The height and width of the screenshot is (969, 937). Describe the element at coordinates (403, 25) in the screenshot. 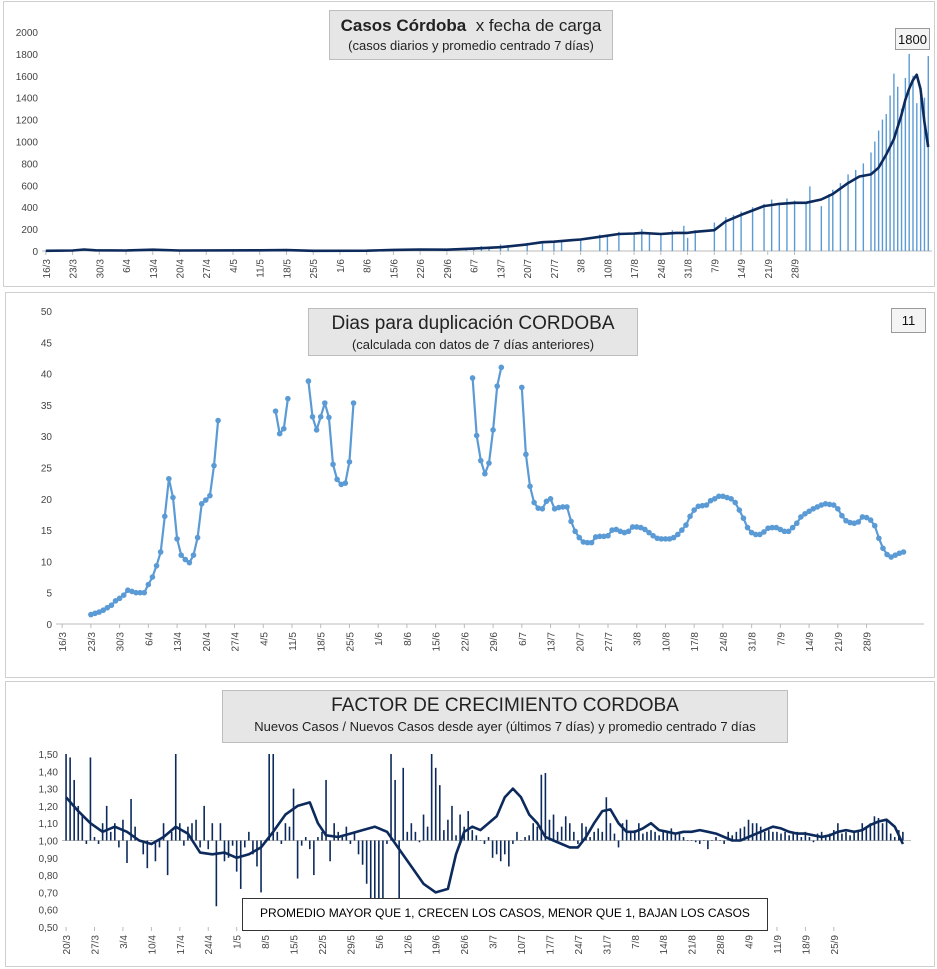

I see `casos-title-bold: Casos Córdoba` at that location.